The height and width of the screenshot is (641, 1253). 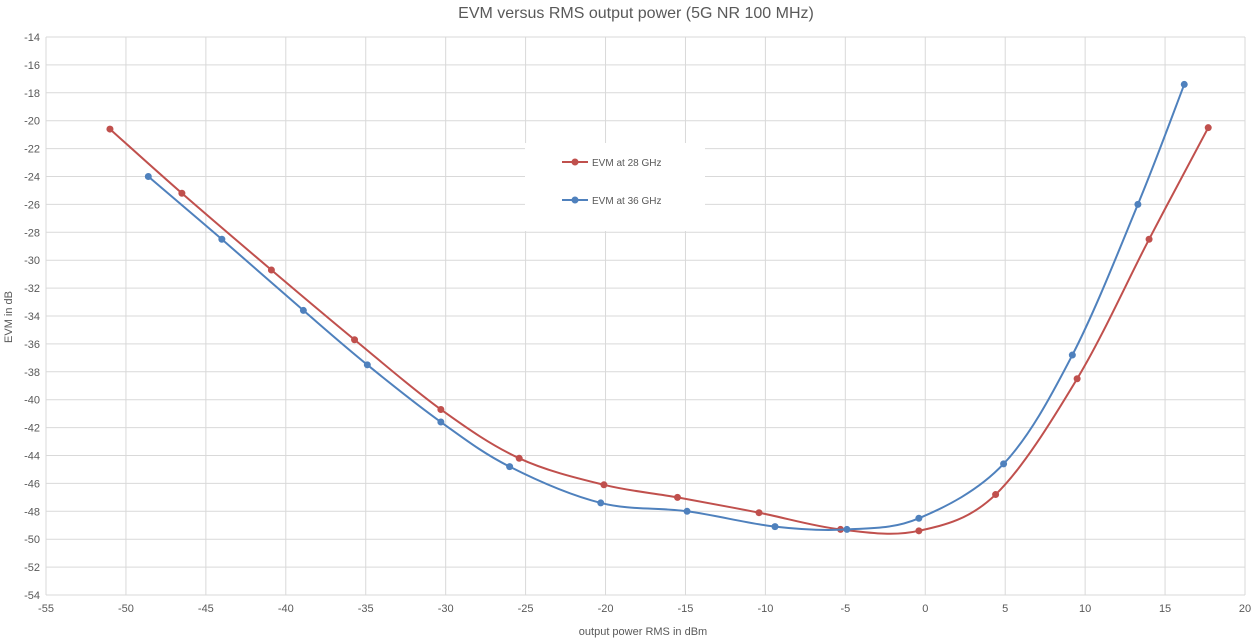 I want to click on y-tick-label: -46, so click(x=32, y=484).